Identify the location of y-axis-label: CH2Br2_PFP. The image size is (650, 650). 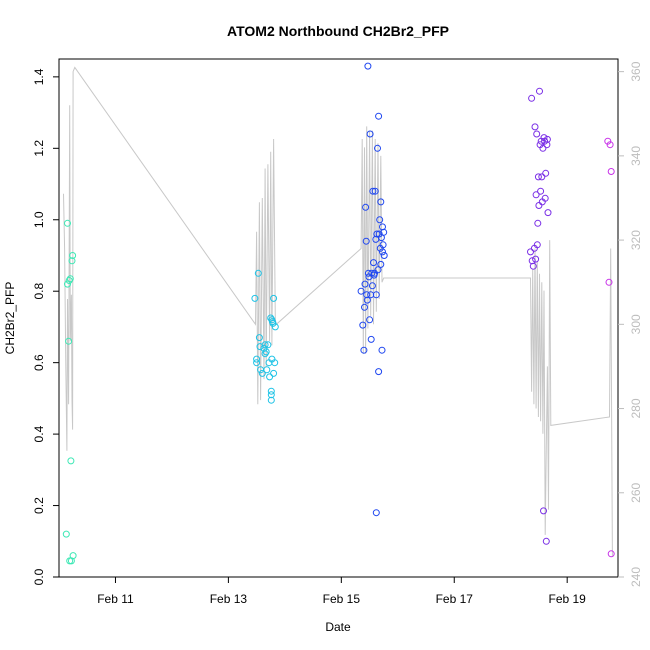
(10, 318).